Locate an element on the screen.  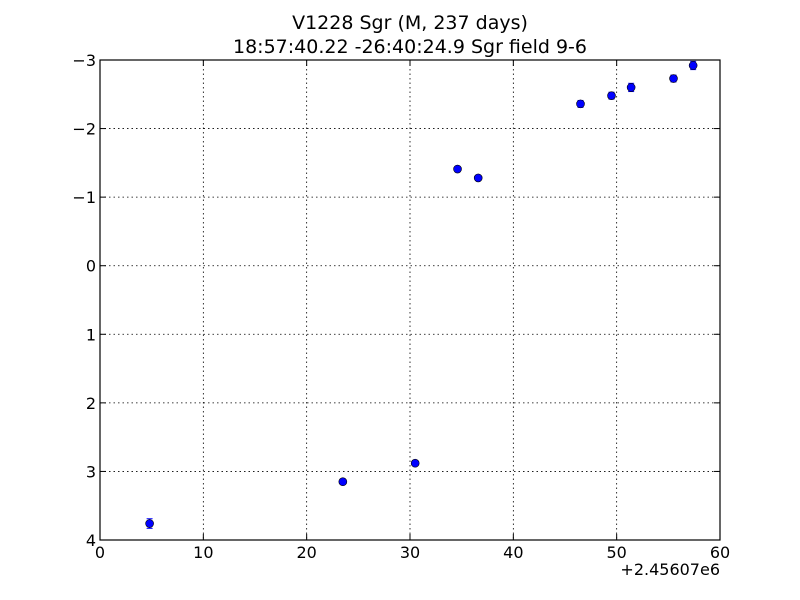
y-tick-label: 1 is located at coordinates (91, 334).